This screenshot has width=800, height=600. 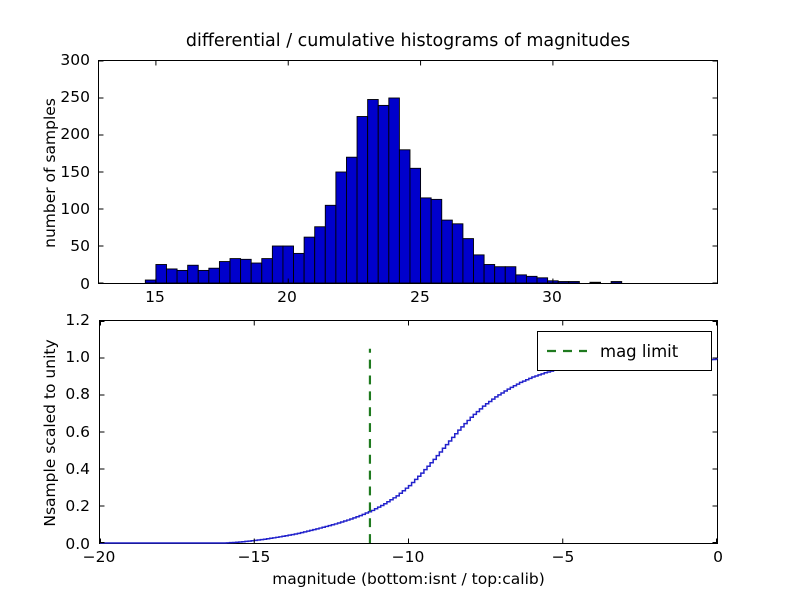 I want to click on bottom-ytick-0-6: 0.6, so click(x=77, y=432).